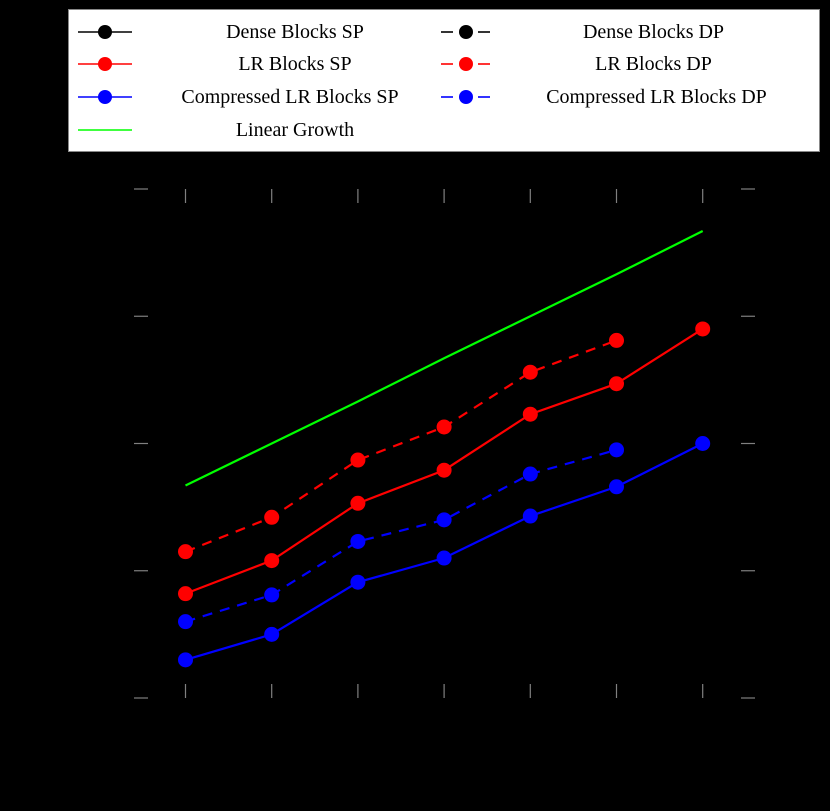 Image resolution: width=830 pixels, height=811 pixels. What do you see at coordinates (295, 130) in the screenshot?
I see `legend-label: Linear Growth` at bounding box center [295, 130].